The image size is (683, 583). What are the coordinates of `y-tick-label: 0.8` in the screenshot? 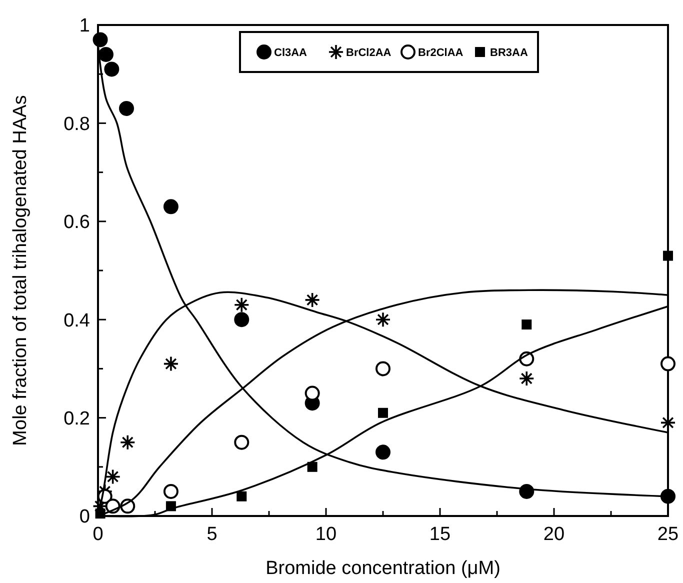 It's located at (77, 124).